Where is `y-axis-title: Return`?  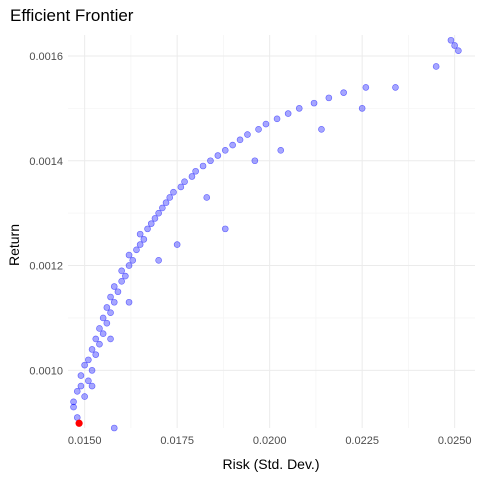
y-axis-title: Return is located at coordinates (14, 245).